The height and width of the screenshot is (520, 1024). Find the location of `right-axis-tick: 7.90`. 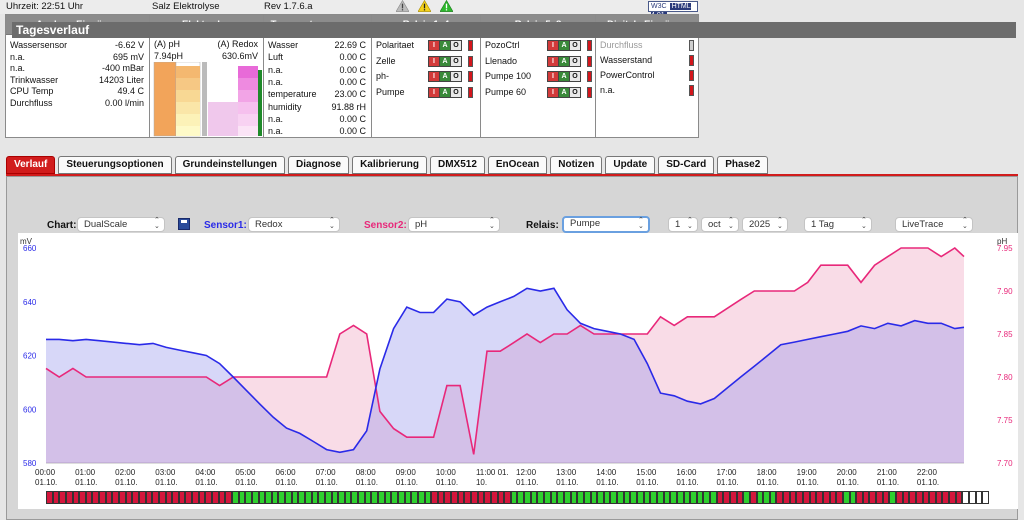

right-axis-tick: 7.90 is located at coordinates (1005, 291).